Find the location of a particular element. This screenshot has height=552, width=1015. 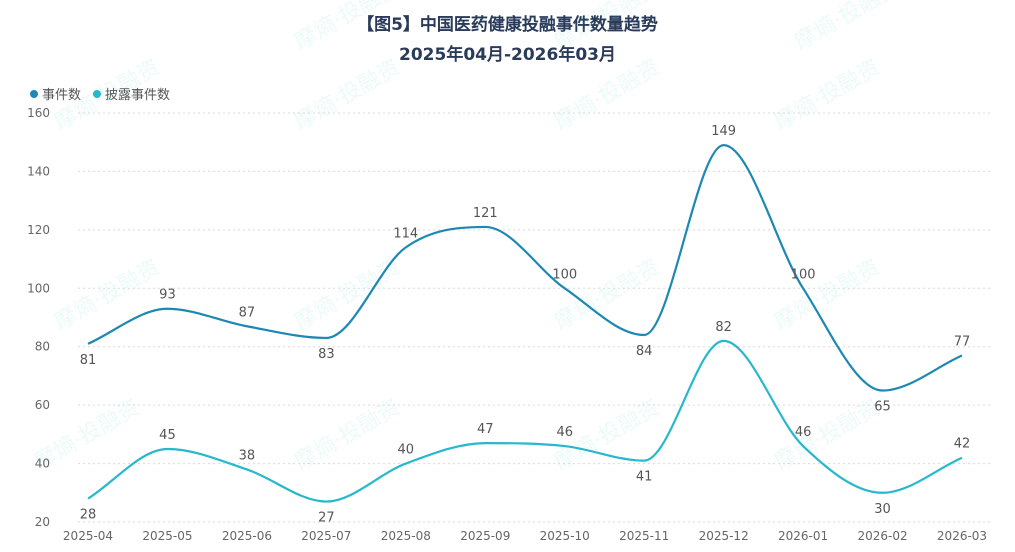

legend-item-disclosed: 披露事件数 is located at coordinates (131, 93).